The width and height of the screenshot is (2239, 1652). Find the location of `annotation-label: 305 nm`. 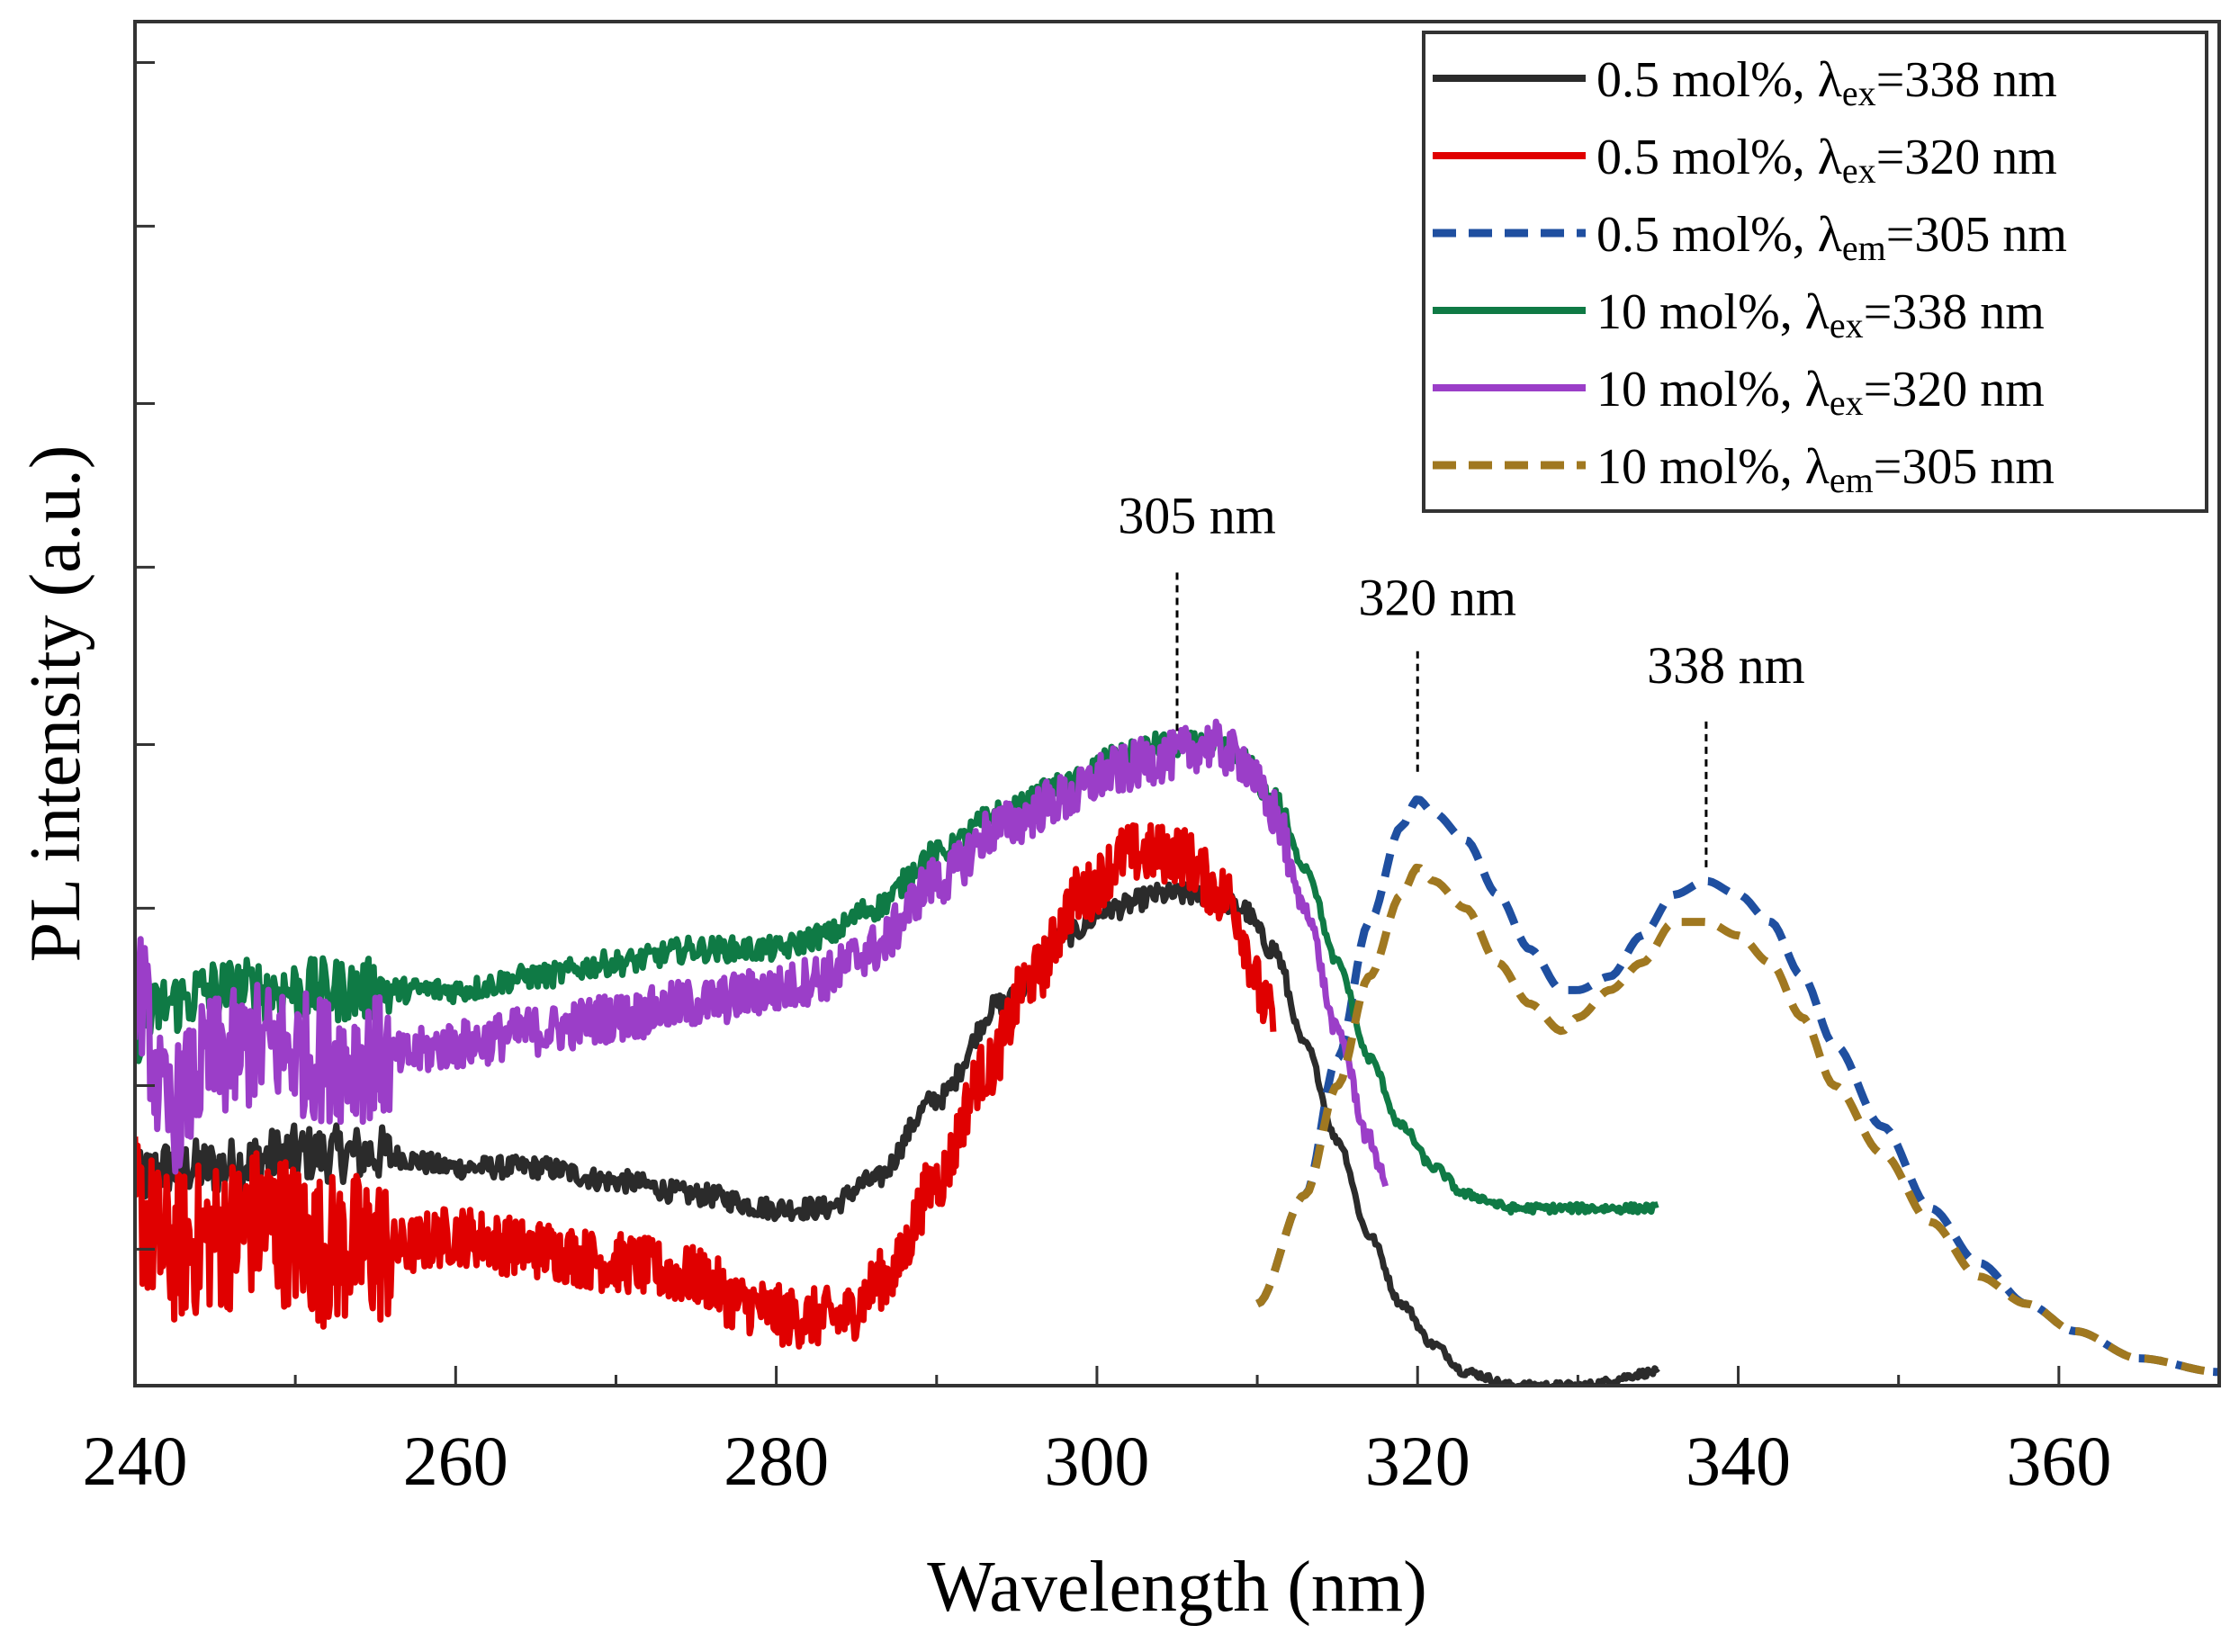

annotation-label: 305 nm is located at coordinates (1197, 515).